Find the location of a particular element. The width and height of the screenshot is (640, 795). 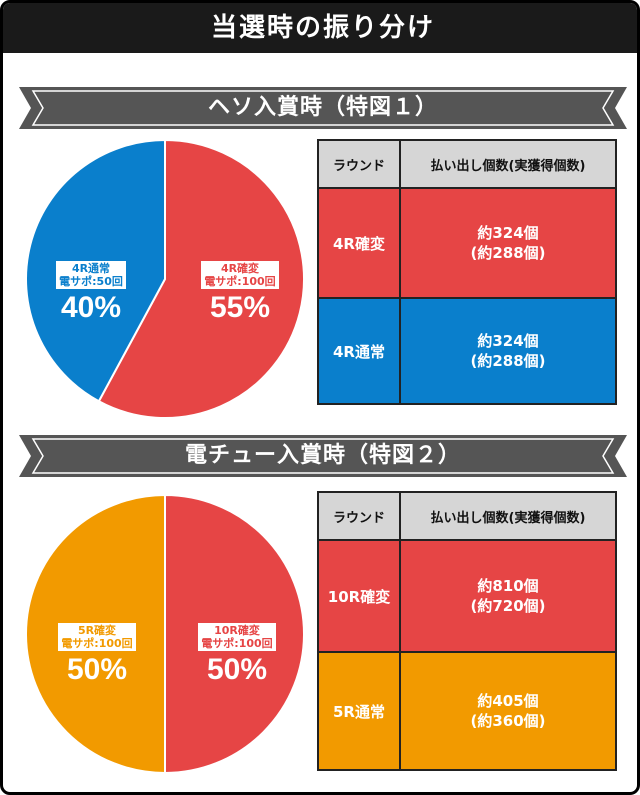

payout-cell: 約405個 (約360個) is located at coordinates (508, 711).